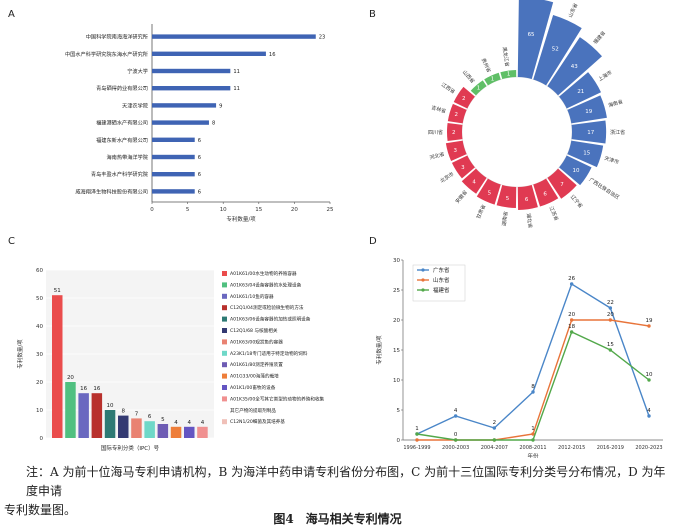 The width and height of the screenshot is (675, 530). What do you see at coordinates (441, 270) in the screenshot?
I see `legend-entry: 广东省` at bounding box center [441, 270].